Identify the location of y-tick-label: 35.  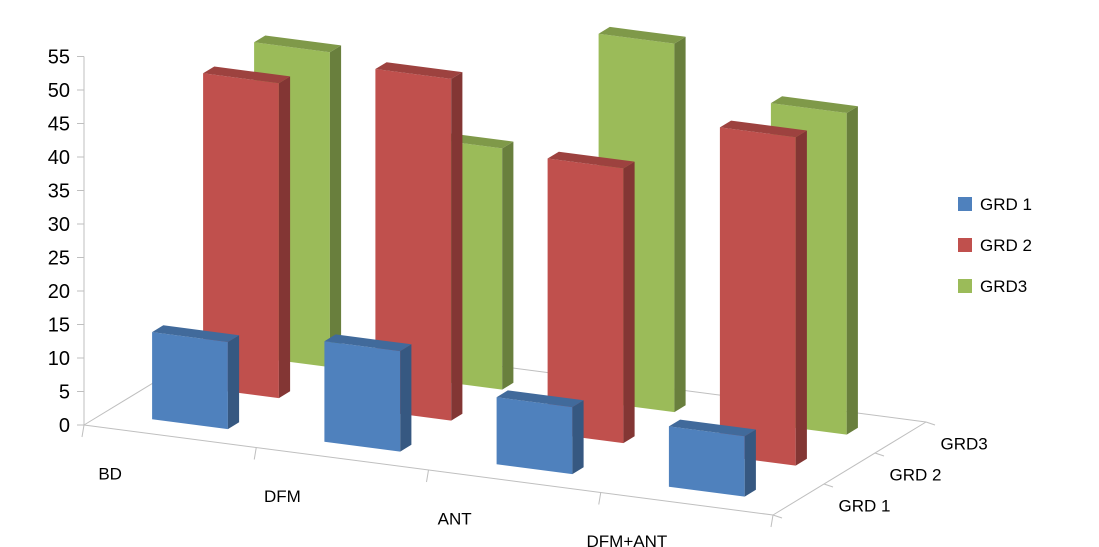
(59, 192).